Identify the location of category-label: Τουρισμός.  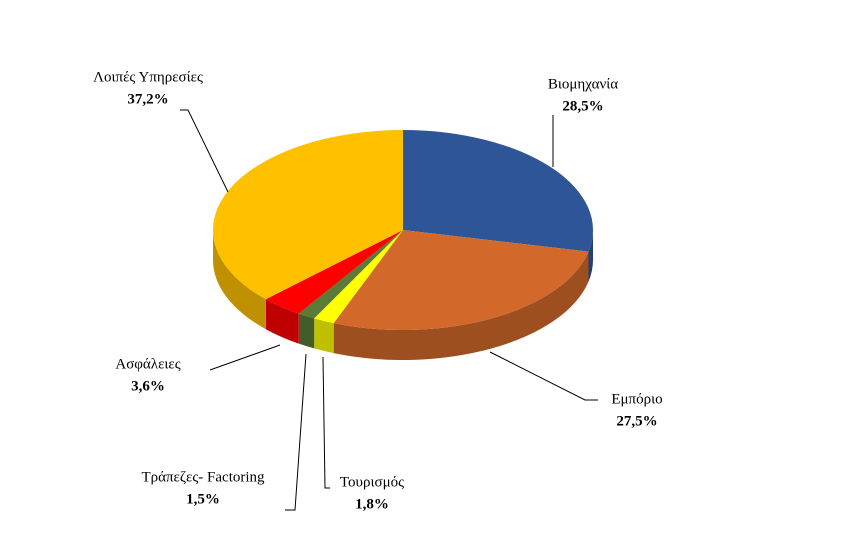
(372, 482).